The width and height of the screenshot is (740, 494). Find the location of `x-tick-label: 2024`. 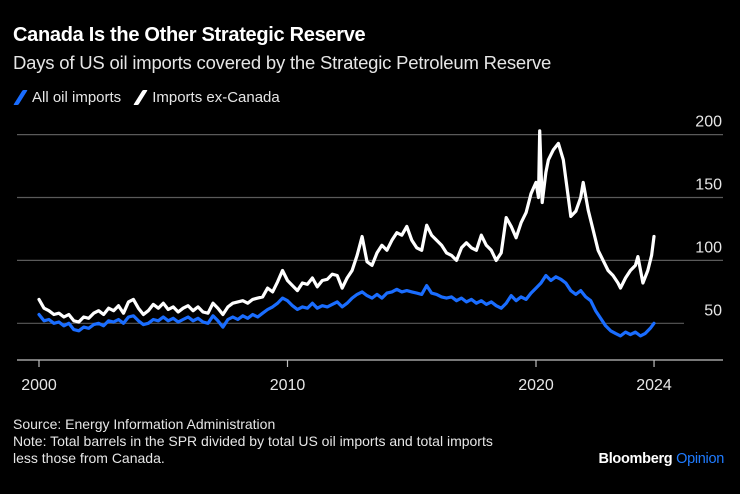

x-tick-label: 2024 is located at coordinates (654, 385).